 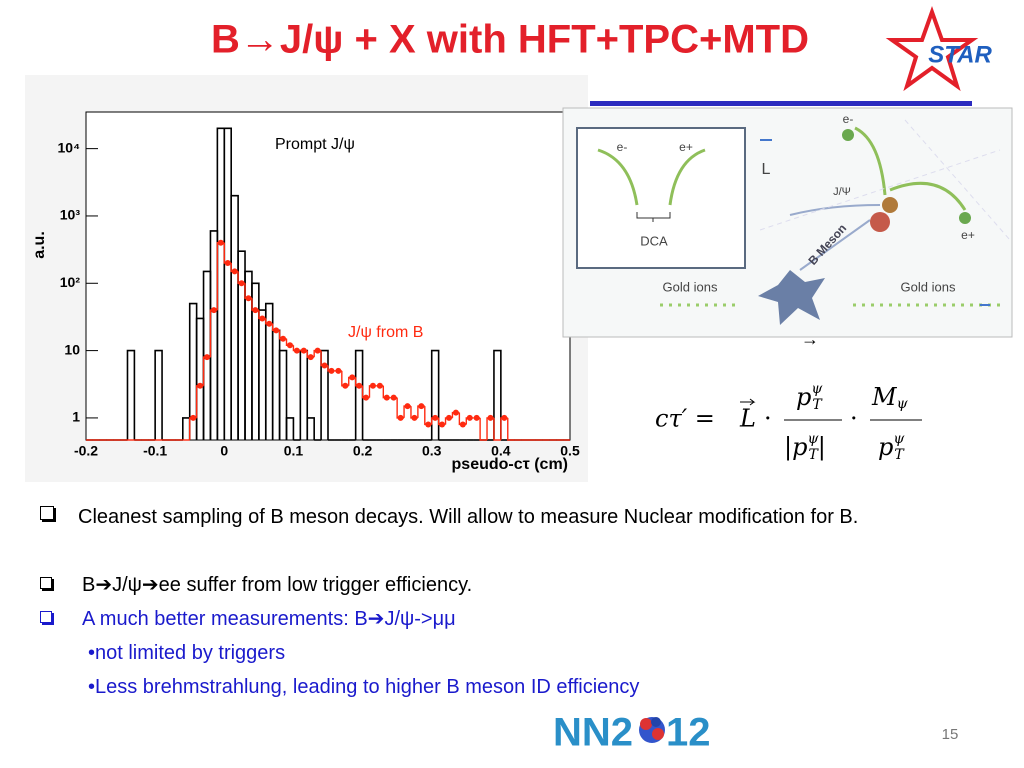 What do you see at coordinates (39, 245) in the screenshot?
I see `y-axis-label: a.u.` at bounding box center [39, 245].